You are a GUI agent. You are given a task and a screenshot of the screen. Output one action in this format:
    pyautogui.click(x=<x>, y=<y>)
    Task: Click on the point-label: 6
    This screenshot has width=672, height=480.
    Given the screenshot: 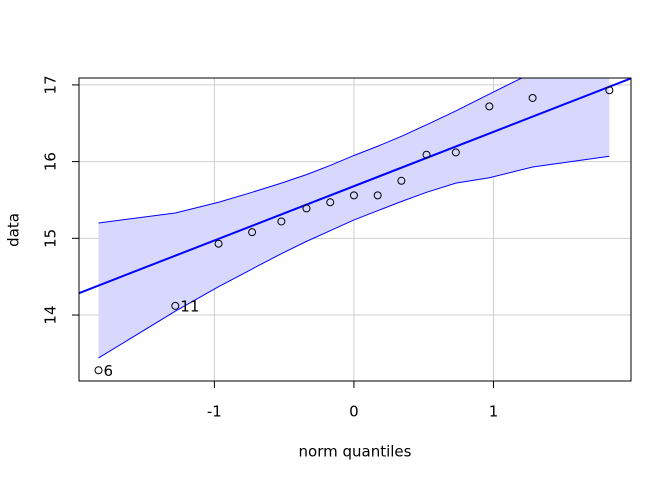 What is the action you would take?
    pyautogui.click(x=109, y=371)
    